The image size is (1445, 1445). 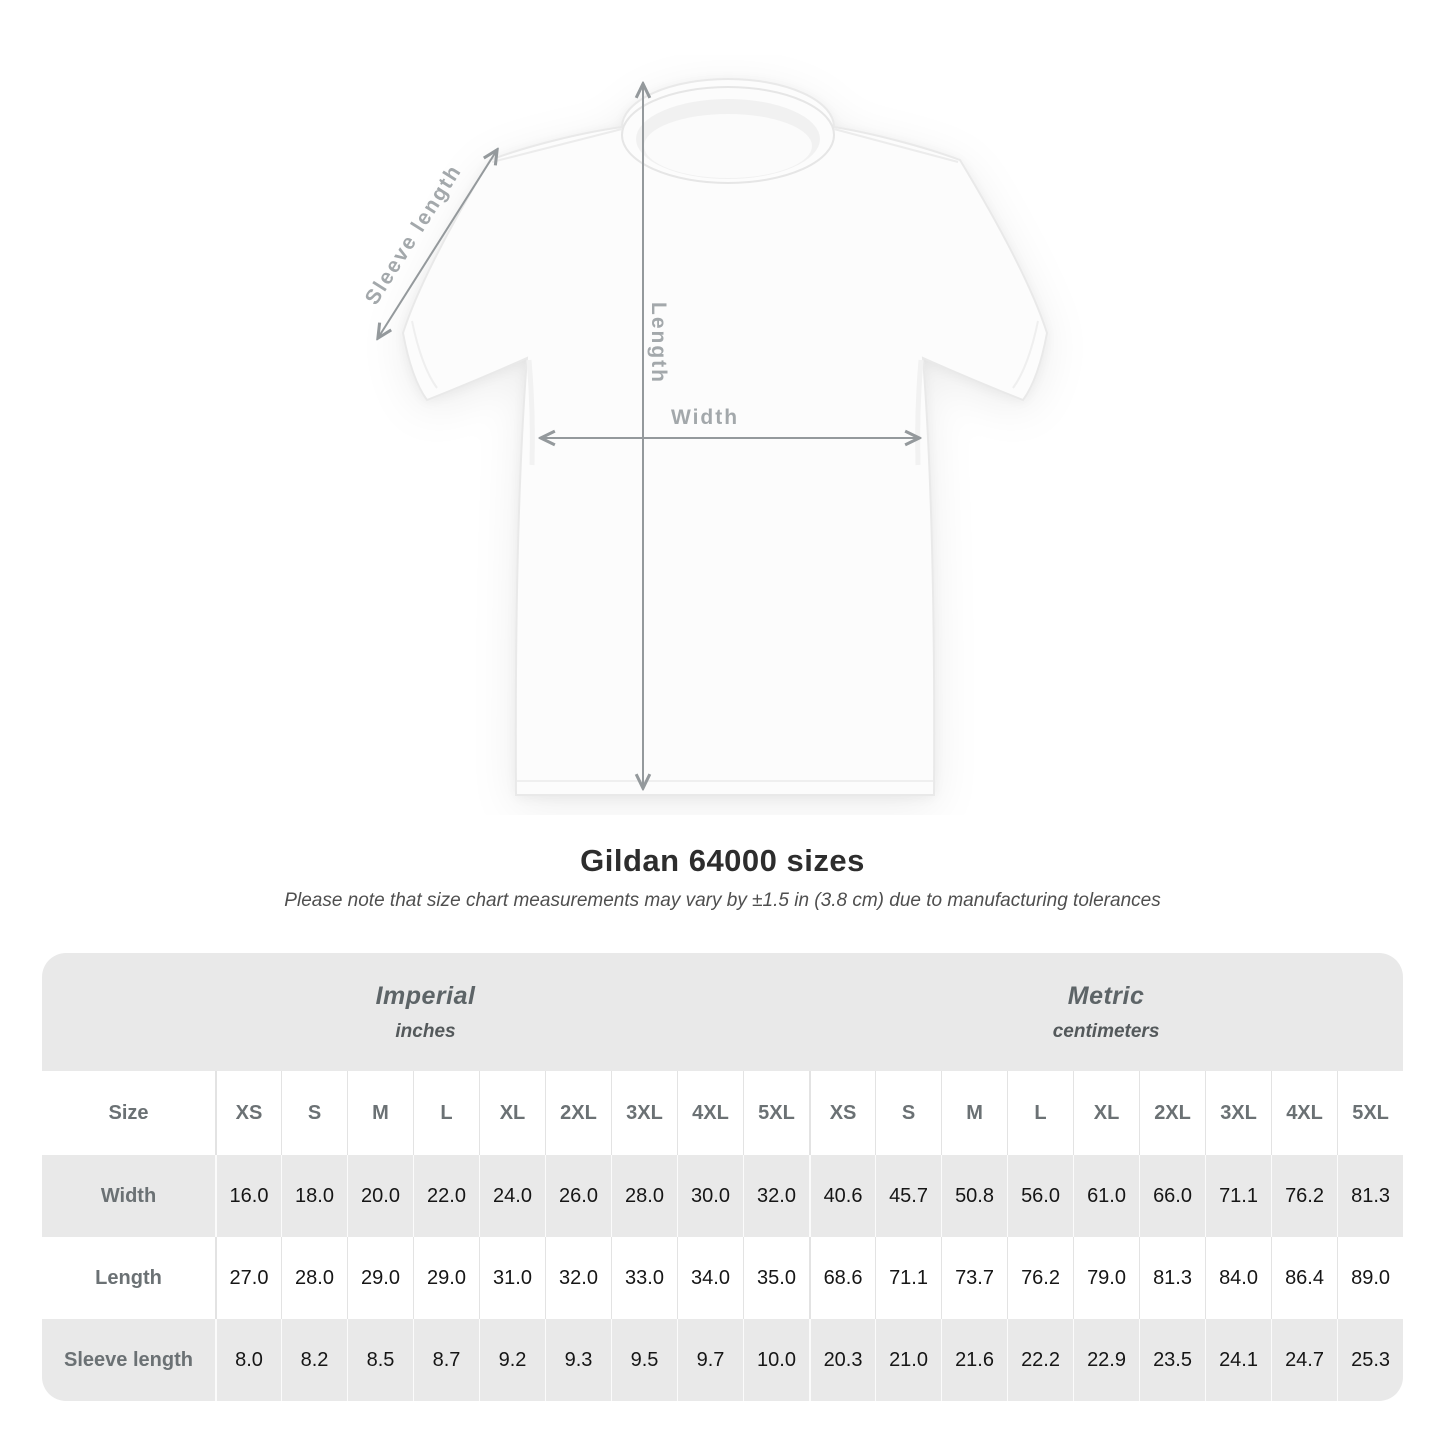 I want to click on unit-group-row: Imperial inches Metric centimeters, so click(x=723, y=1012).